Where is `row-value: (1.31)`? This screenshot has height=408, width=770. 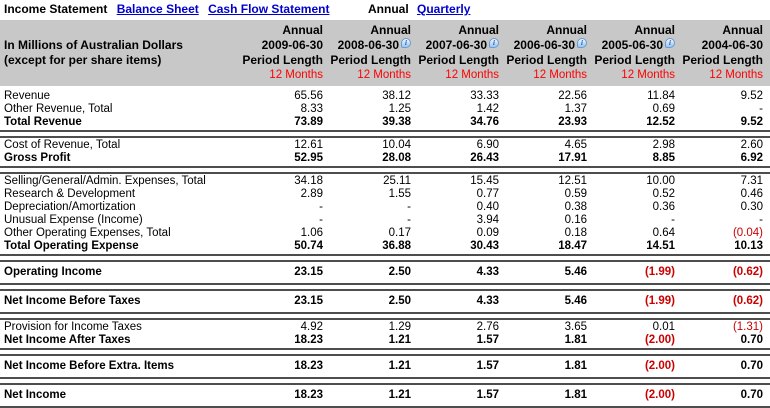 row-value: (1.31) is located at coordinates (747, 327).